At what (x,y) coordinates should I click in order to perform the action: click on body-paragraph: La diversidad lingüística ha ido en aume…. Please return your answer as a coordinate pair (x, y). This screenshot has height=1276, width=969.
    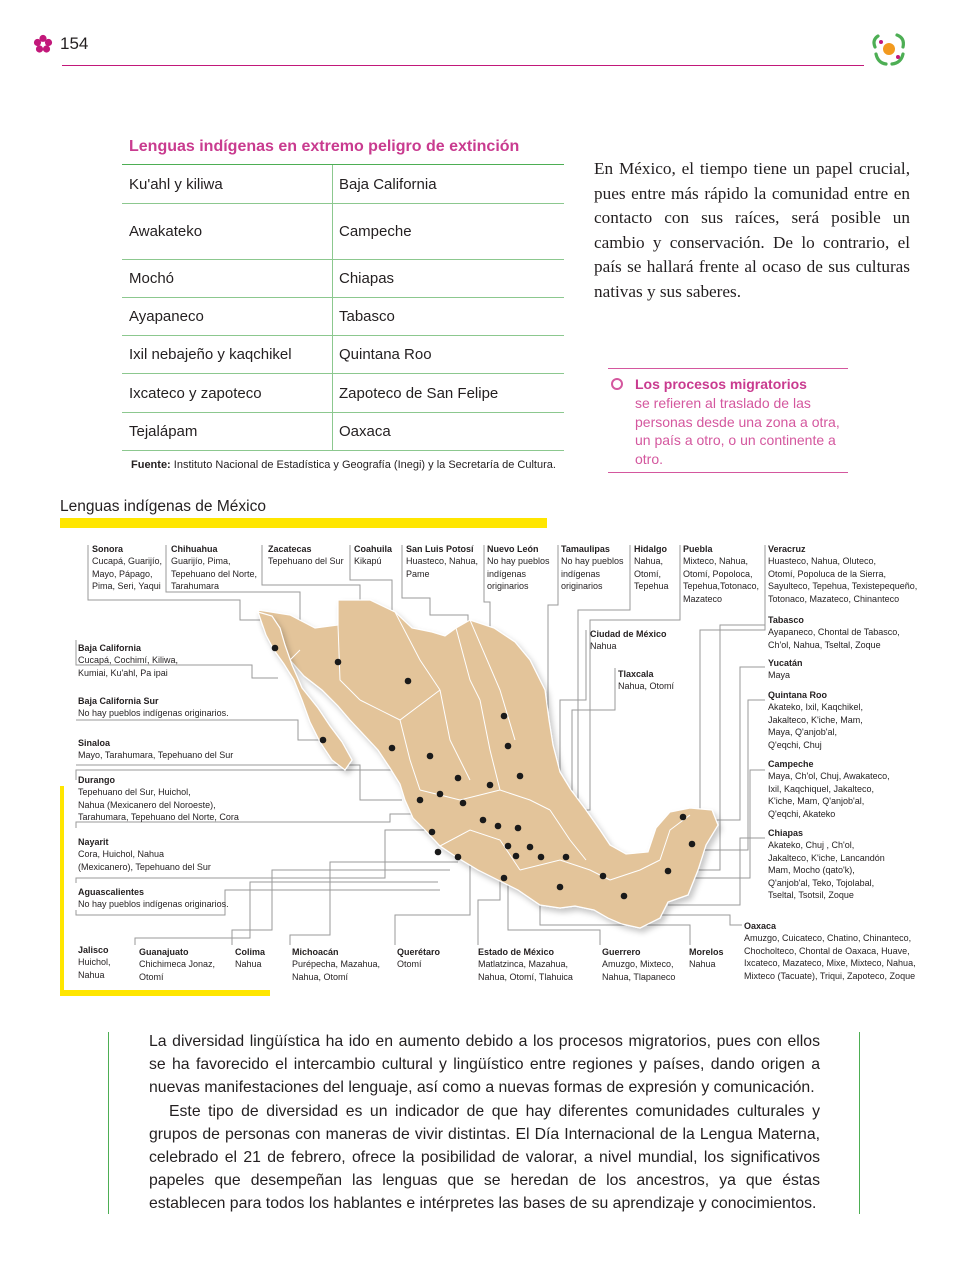
    Looking at the image, I should click on (484, 1065).